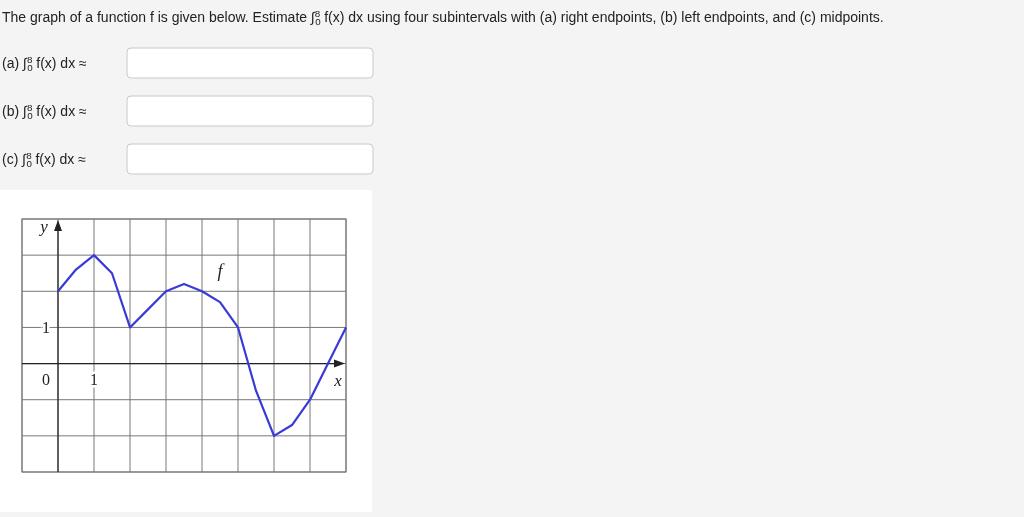  Describe the element at coordinates (45, 63) in the screenshot. I see `text: (a) ∫$_{0}$$^{8}$ f(x) dx ≈` at that location.